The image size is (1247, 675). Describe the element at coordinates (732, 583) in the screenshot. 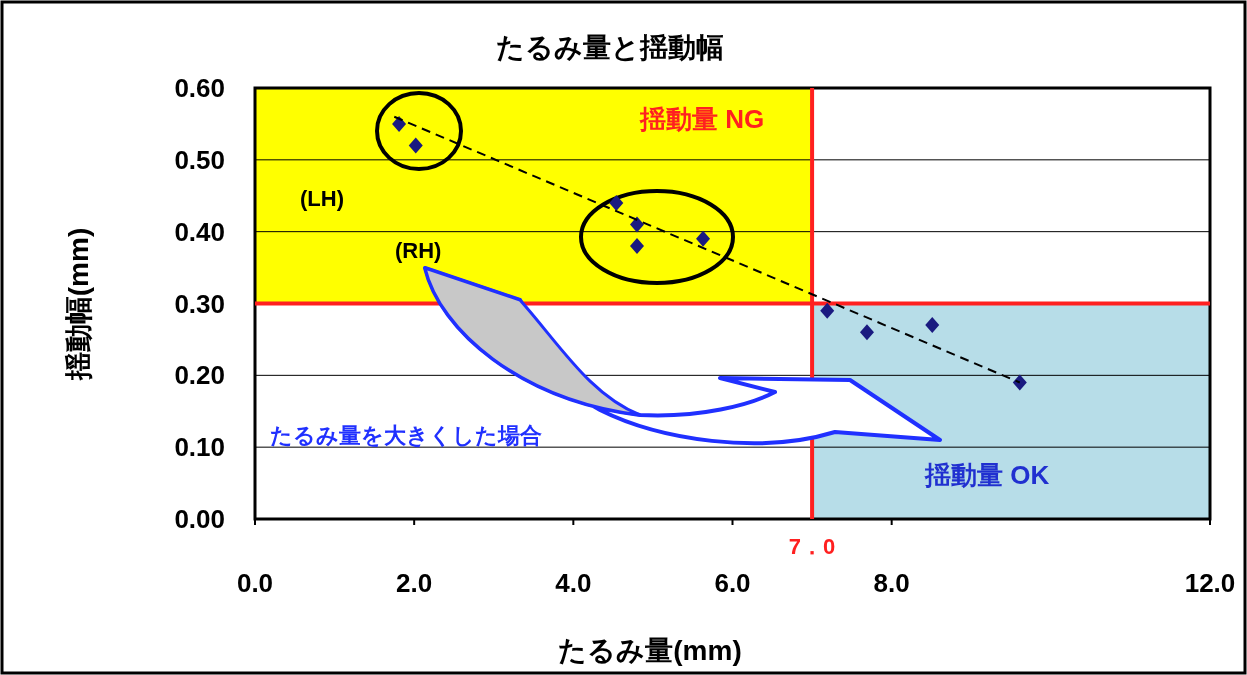

I see `x-tick-label: 6.0` at that location.